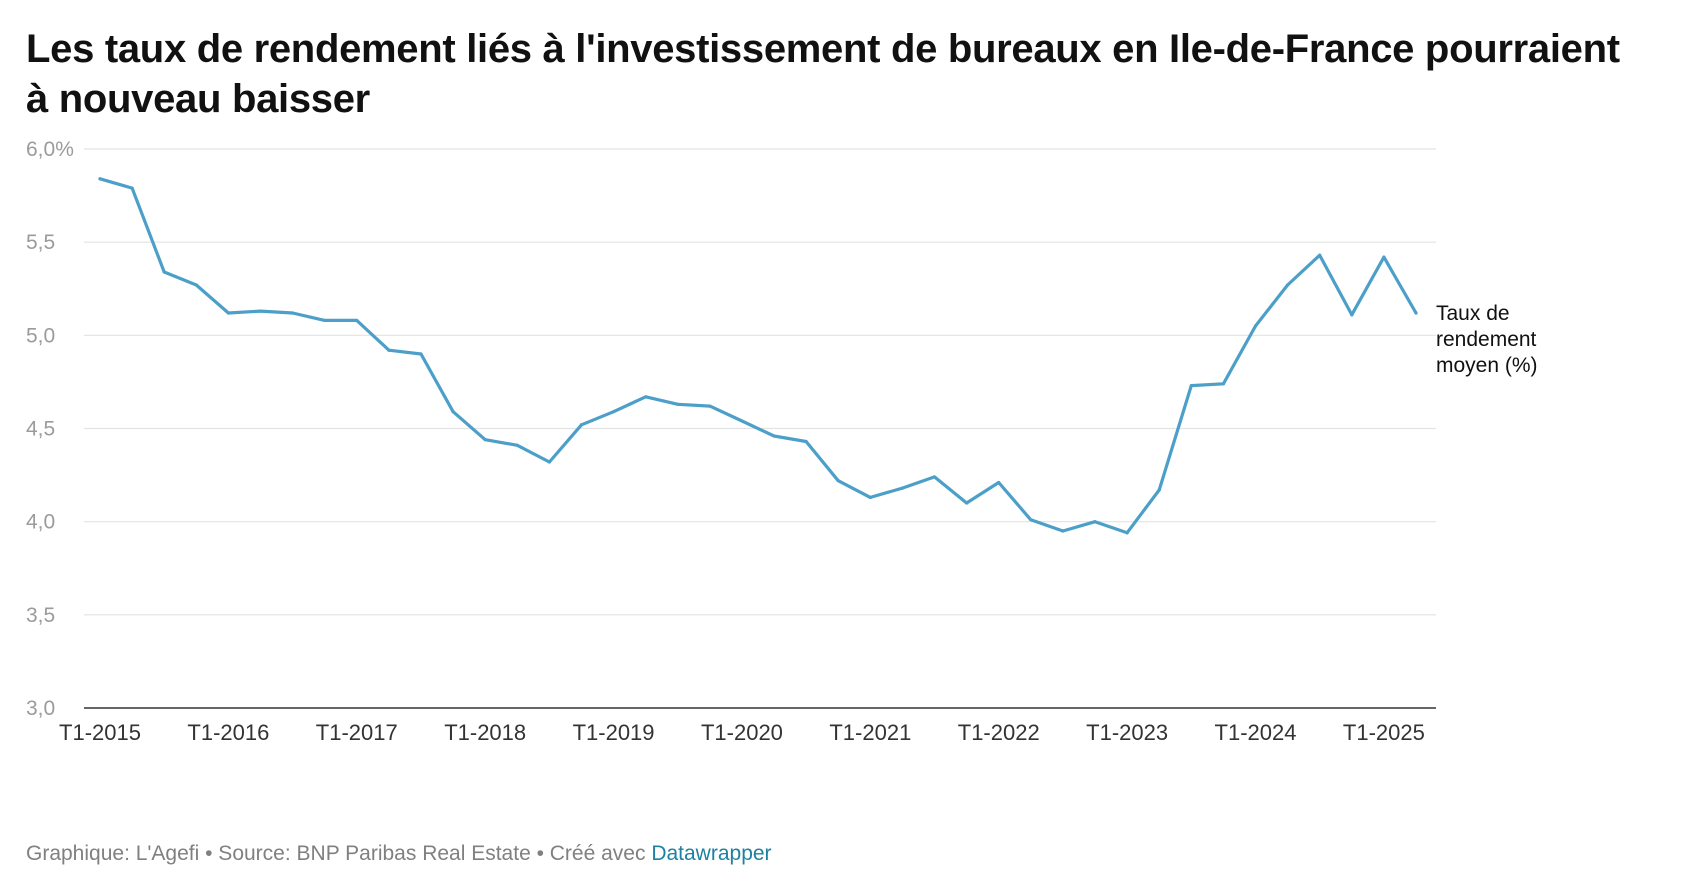 Image resolution: width=1682 pixels, height=886 pixels. What do you see at coordinates (50, 149) in the screenshot?
I see `y-tick-label: 6,0%` at bounding box center [50, 149].